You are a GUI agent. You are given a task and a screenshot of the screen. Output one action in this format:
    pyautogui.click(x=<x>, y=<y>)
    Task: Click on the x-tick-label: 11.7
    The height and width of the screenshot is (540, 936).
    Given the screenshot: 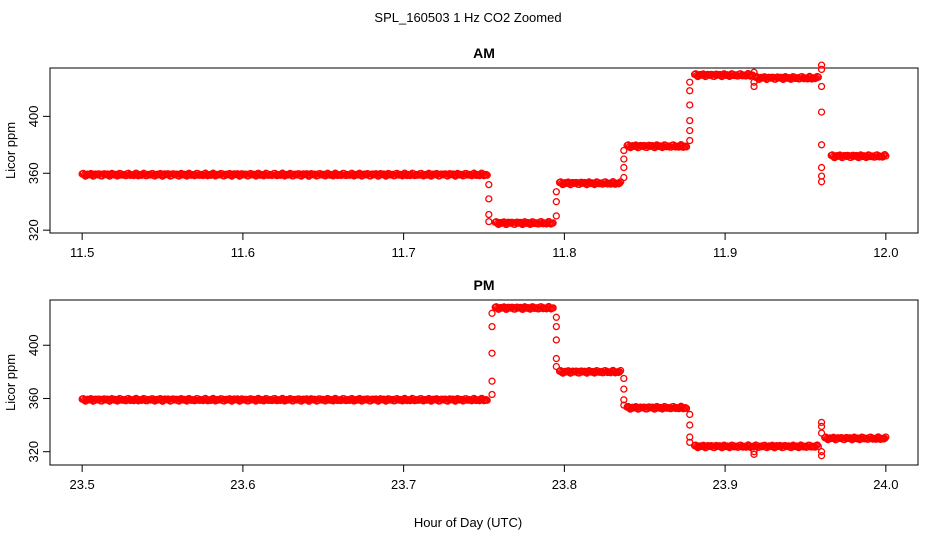 What is the action you would take?
    pyautogui.click(x=403, y=252)
    